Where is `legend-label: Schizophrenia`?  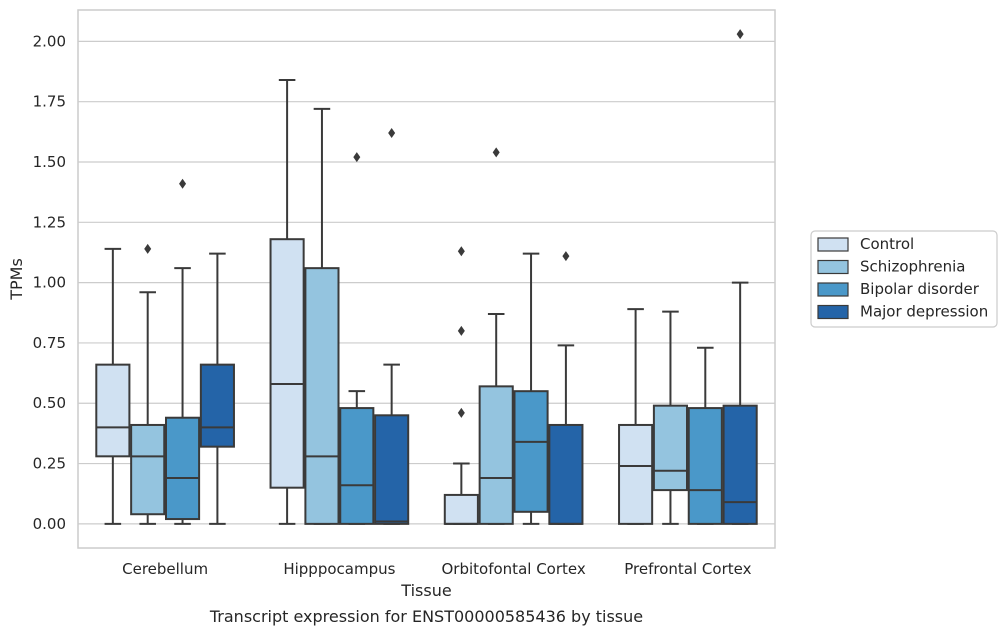 legend-label: Schizophrenia is located at coordinates (912, 267).